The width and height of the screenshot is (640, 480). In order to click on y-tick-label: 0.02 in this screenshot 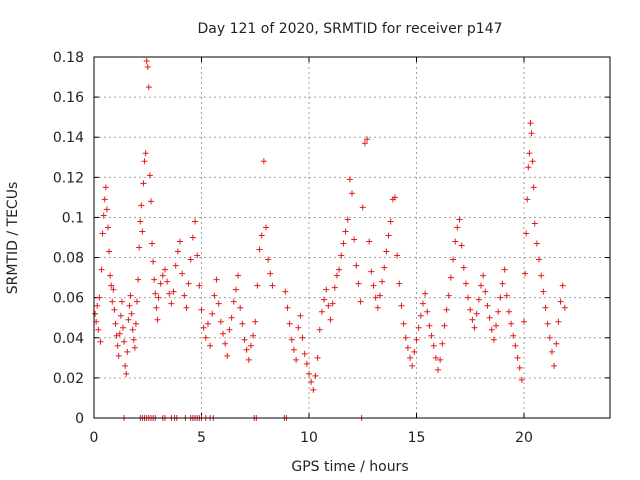, I will do `click(68, 379)`.